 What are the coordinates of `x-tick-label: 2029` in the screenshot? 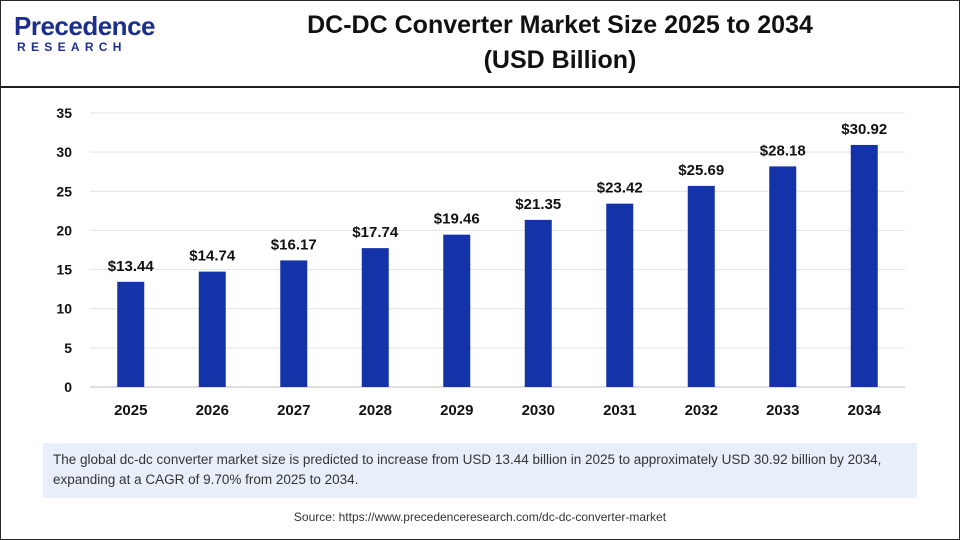 It's located at (456, 410).